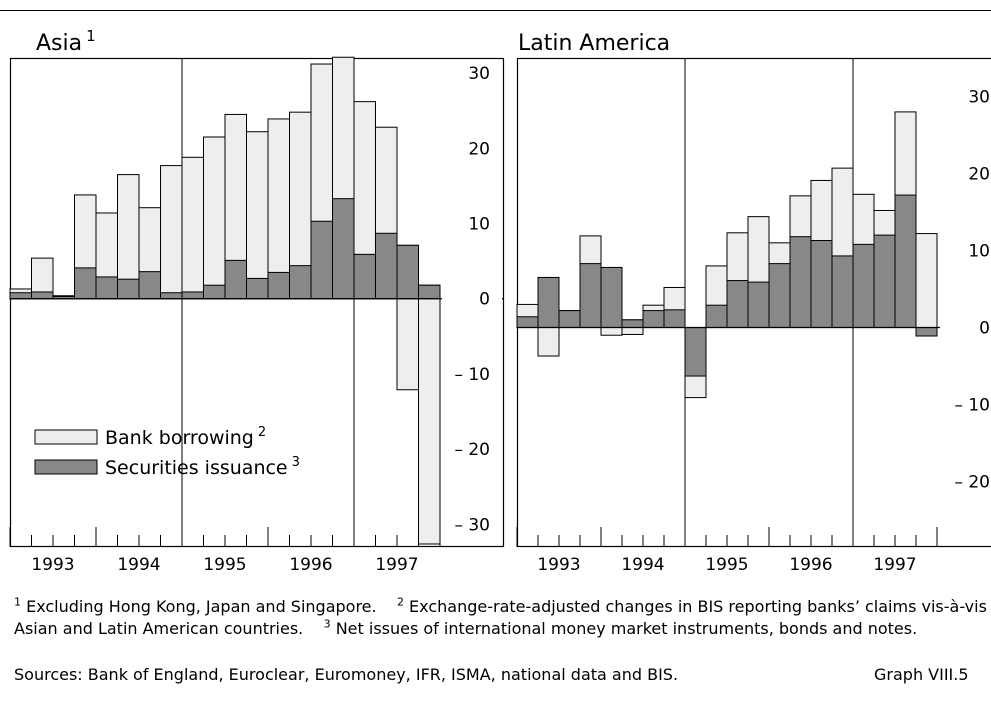 The height and width of the screenshot is (713, 991). Describe the element at coordinates (296, 462) in the screenshot. I see `legend-note: 3` at that location.